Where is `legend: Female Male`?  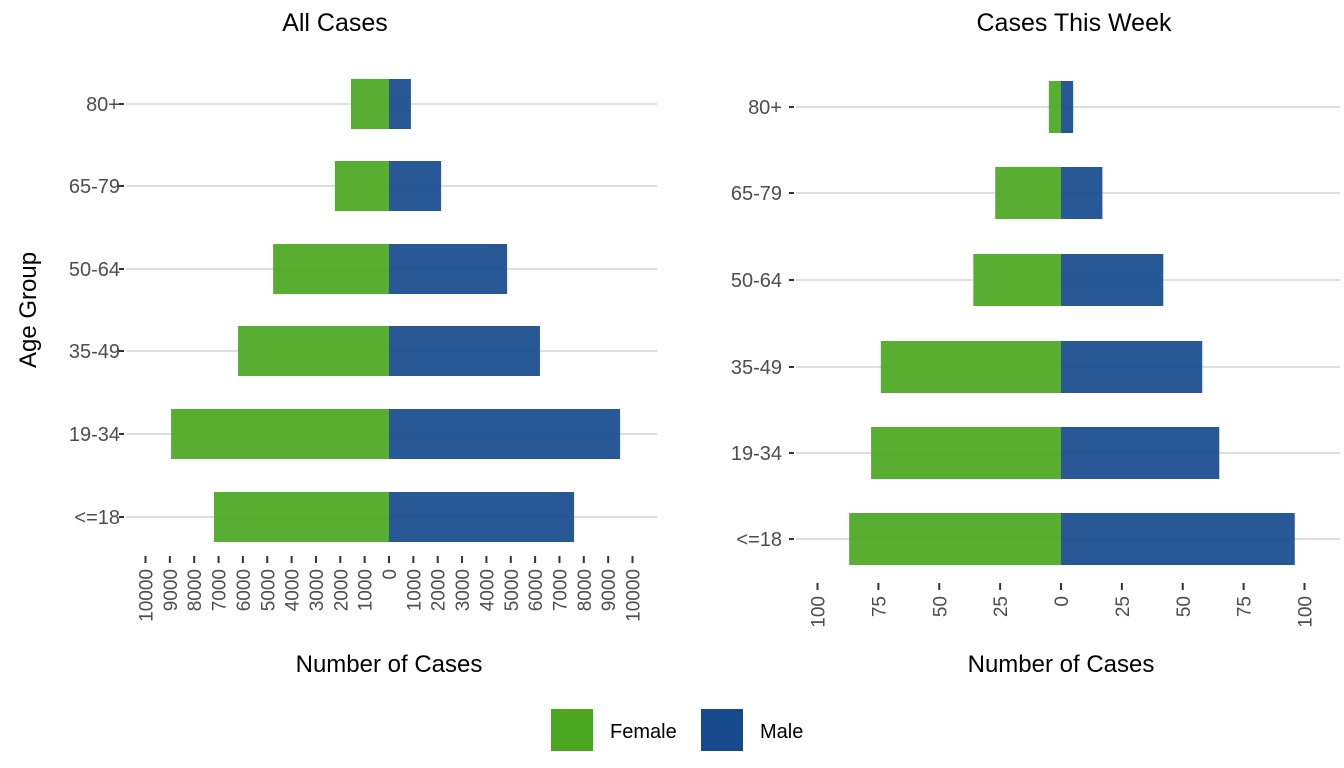
legend: Female Male is located at coordinates (677, 730).